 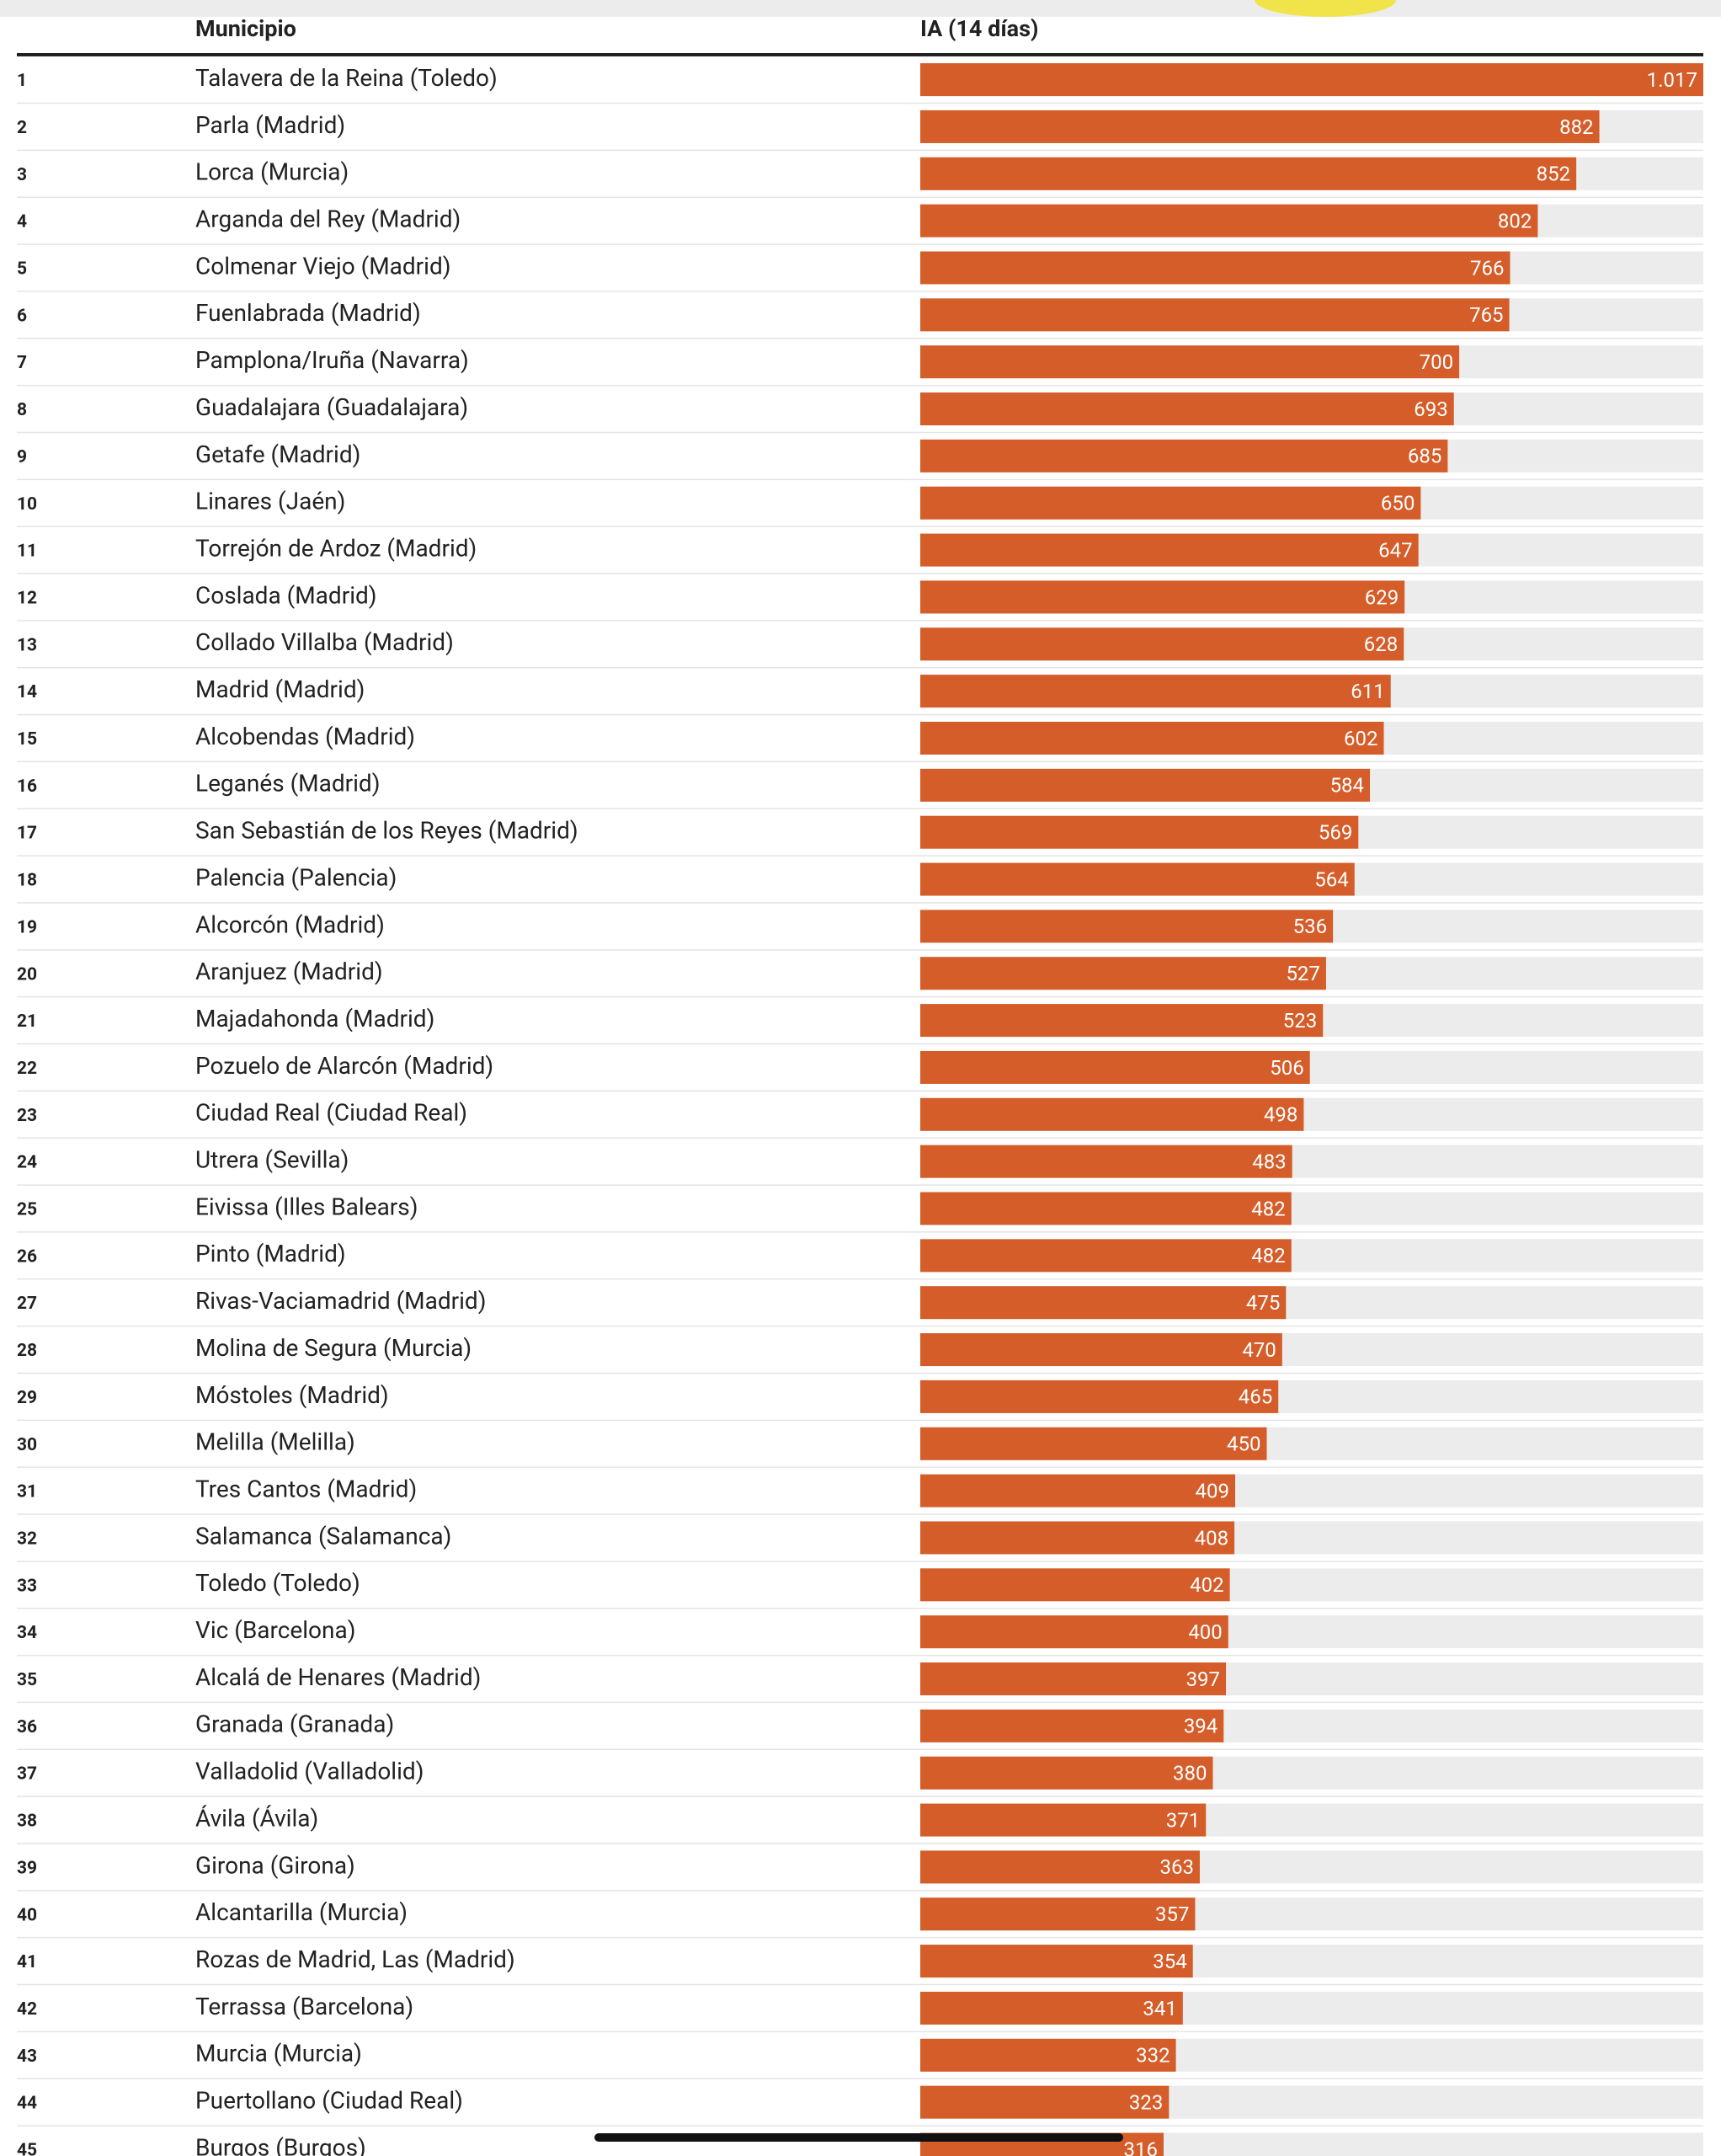 What do you see at coordinates (27, 1256) in the screenshot?
I see `rank: 26` at bounding box center [27, 1256].